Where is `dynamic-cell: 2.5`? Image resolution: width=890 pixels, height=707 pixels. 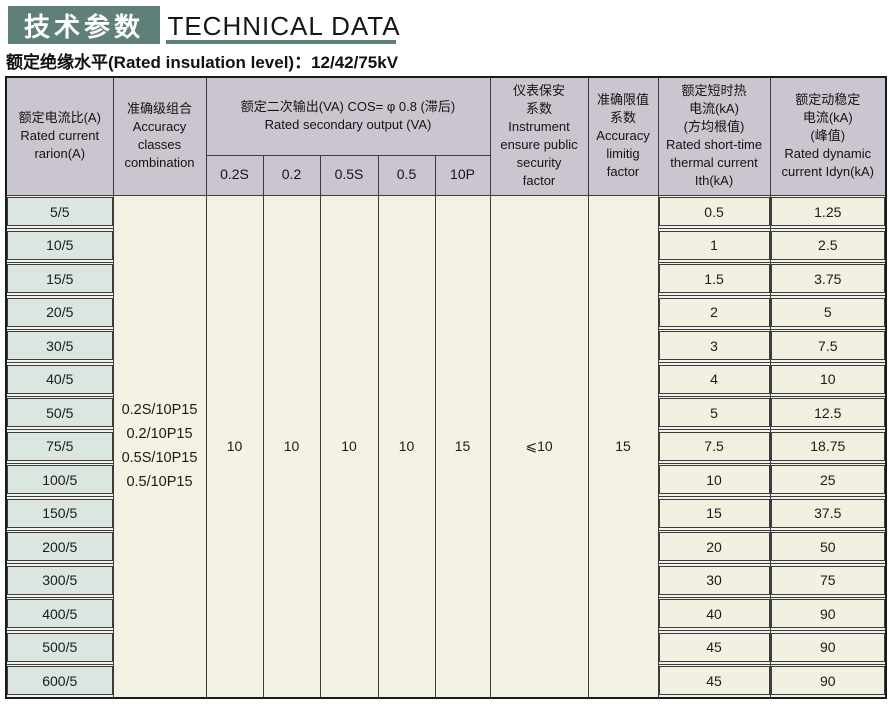
dynamic-cell: 2.5 is located at coordinates (828, 245).